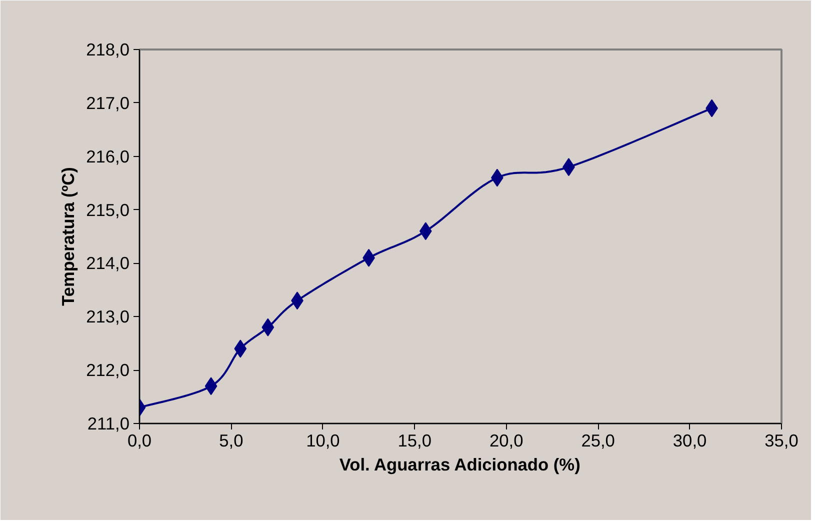 This screenshot has width=815, height=524. What do you see at coordinates (459, 464) in the screenshot?
I see `x-axis-title: Vol. Aguarras Adicionado (%)` at bounding box center [459, 464].